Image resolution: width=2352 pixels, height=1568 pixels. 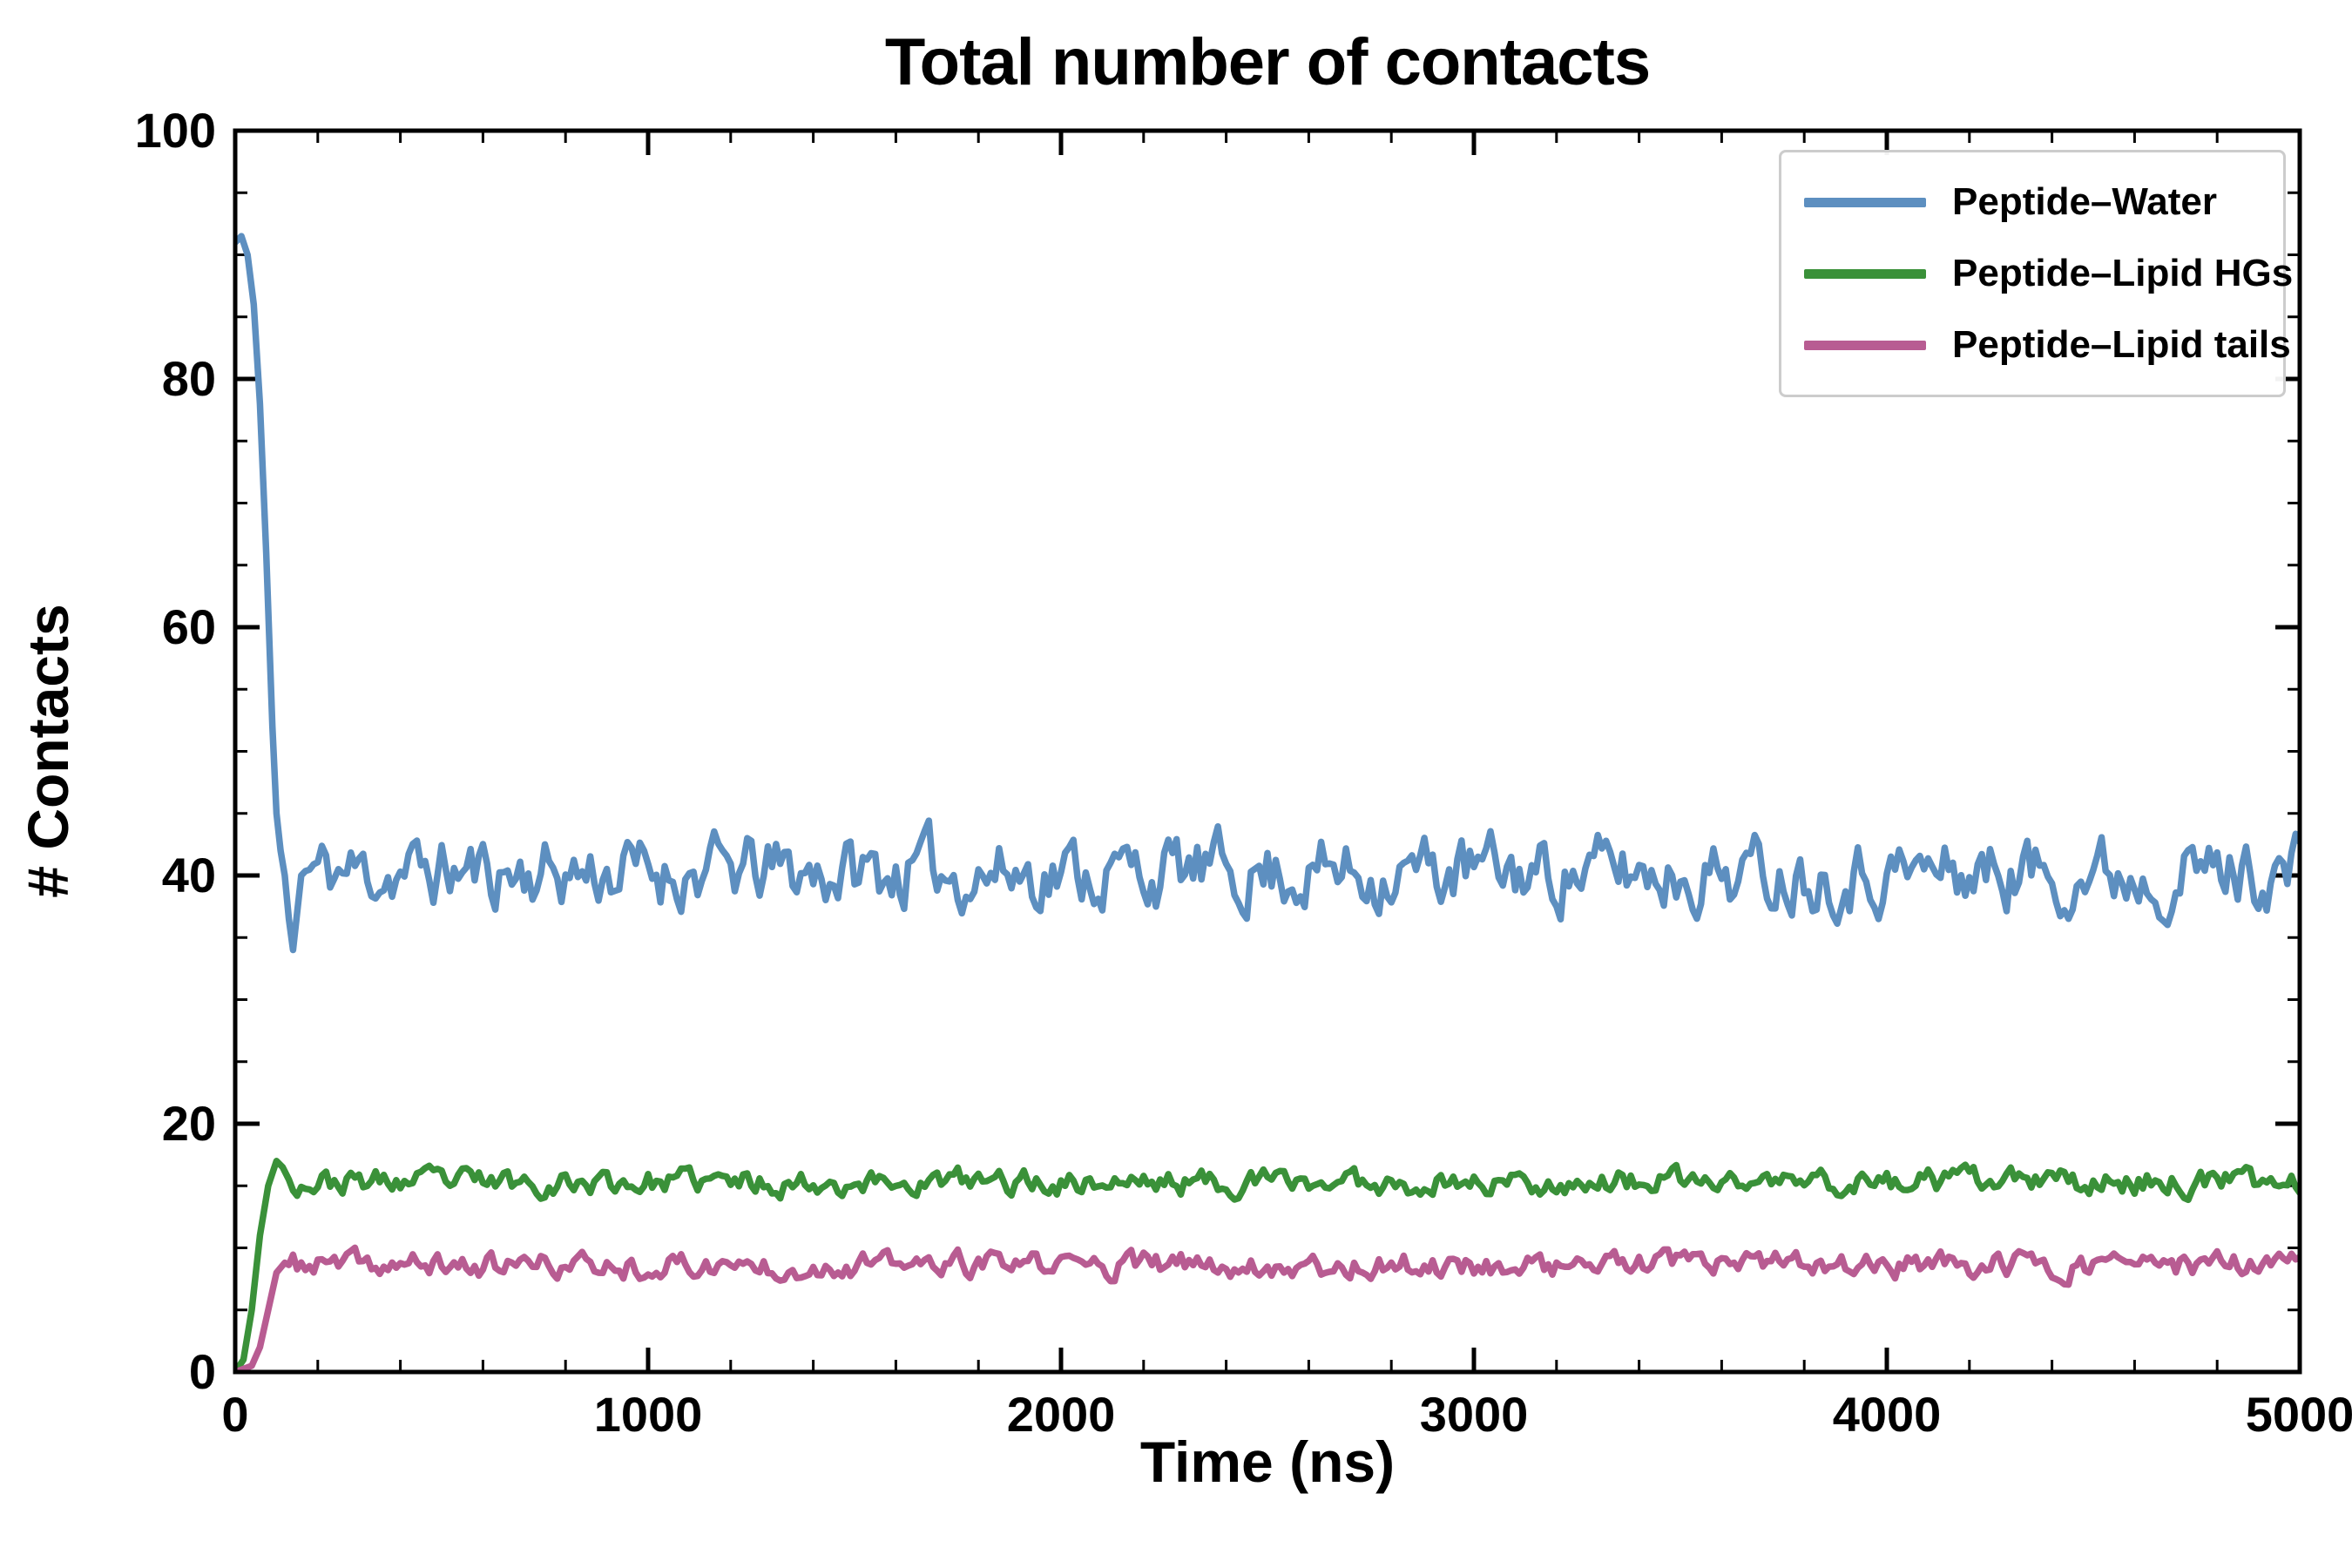 I want to click on legend-swatch-peptide-water, so click(x=1865, y=202).